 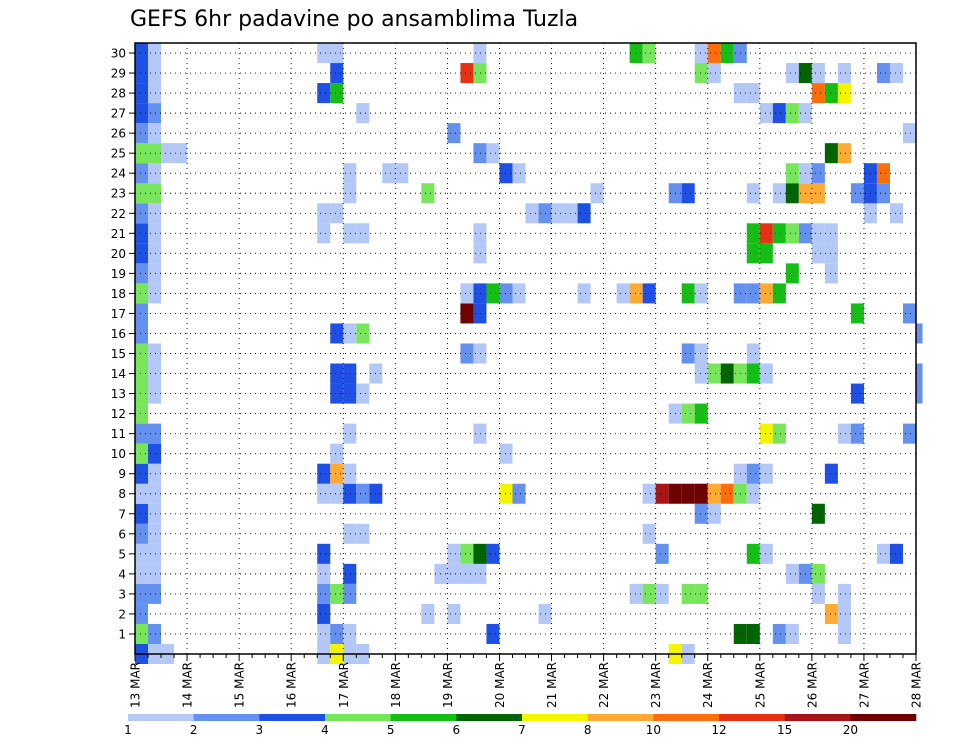 What do you see at coordinates (864, 685) in the screenshot?
I see `x-tick-label: 27 MAR` at bounding box center [864, 685].